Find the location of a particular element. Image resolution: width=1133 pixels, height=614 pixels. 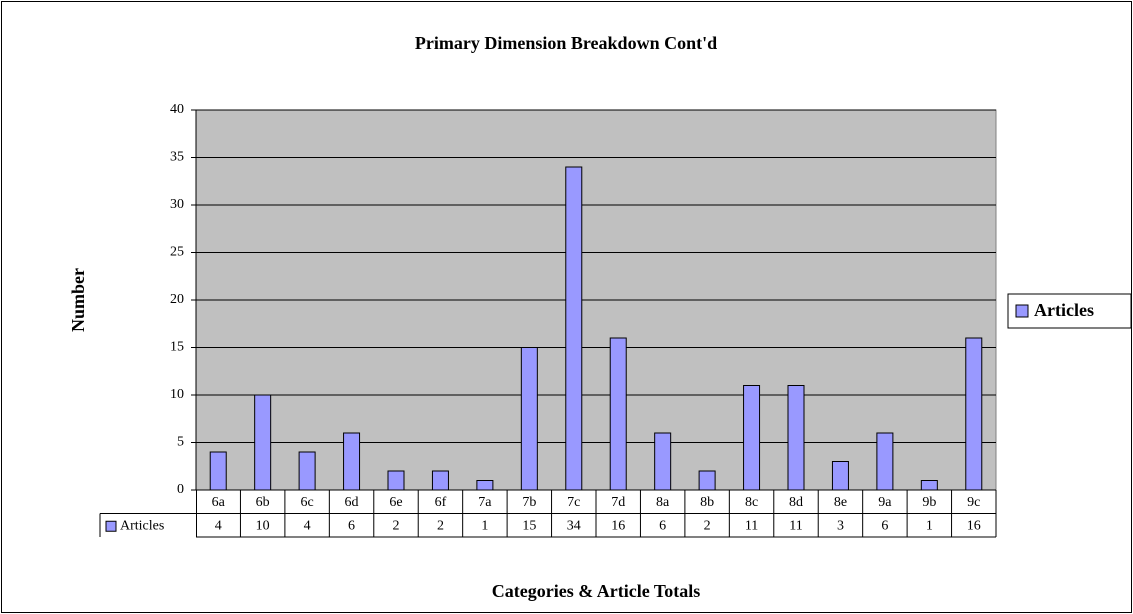

x-tick-label: 7b is located at coordinates (529, 502).